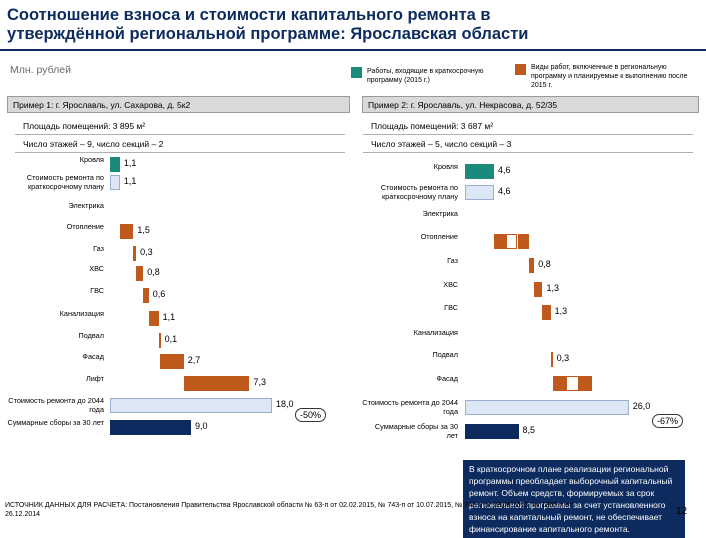 Image resolution: width=706 pixels, height=538 pixels. I want to click on gap-percent-label: -67%, so click(668, 421).